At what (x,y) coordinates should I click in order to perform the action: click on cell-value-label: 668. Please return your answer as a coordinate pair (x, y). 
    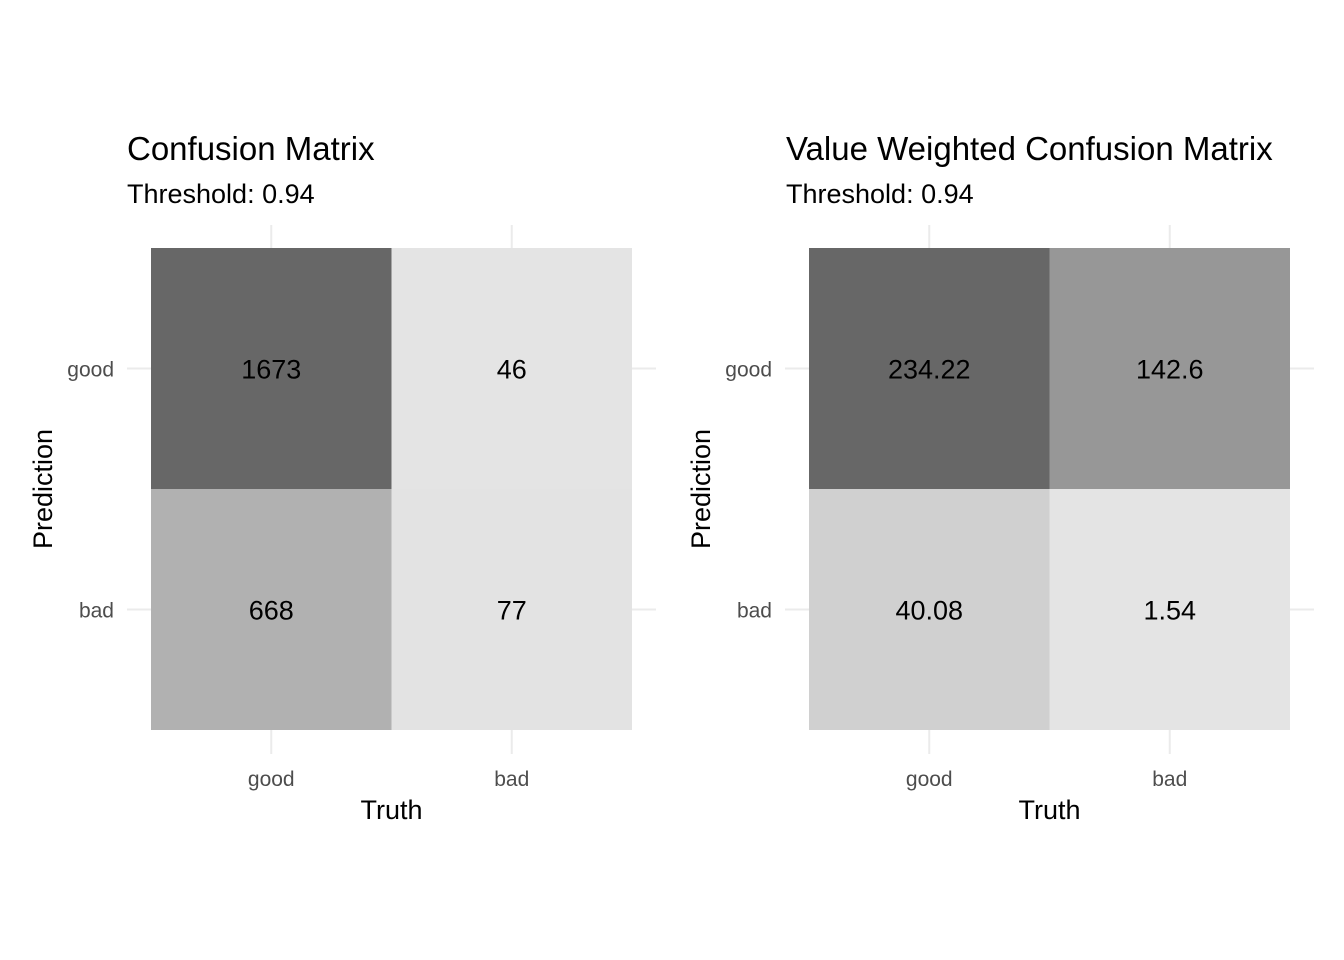
    Looking at the image, I should click on (271, 611).